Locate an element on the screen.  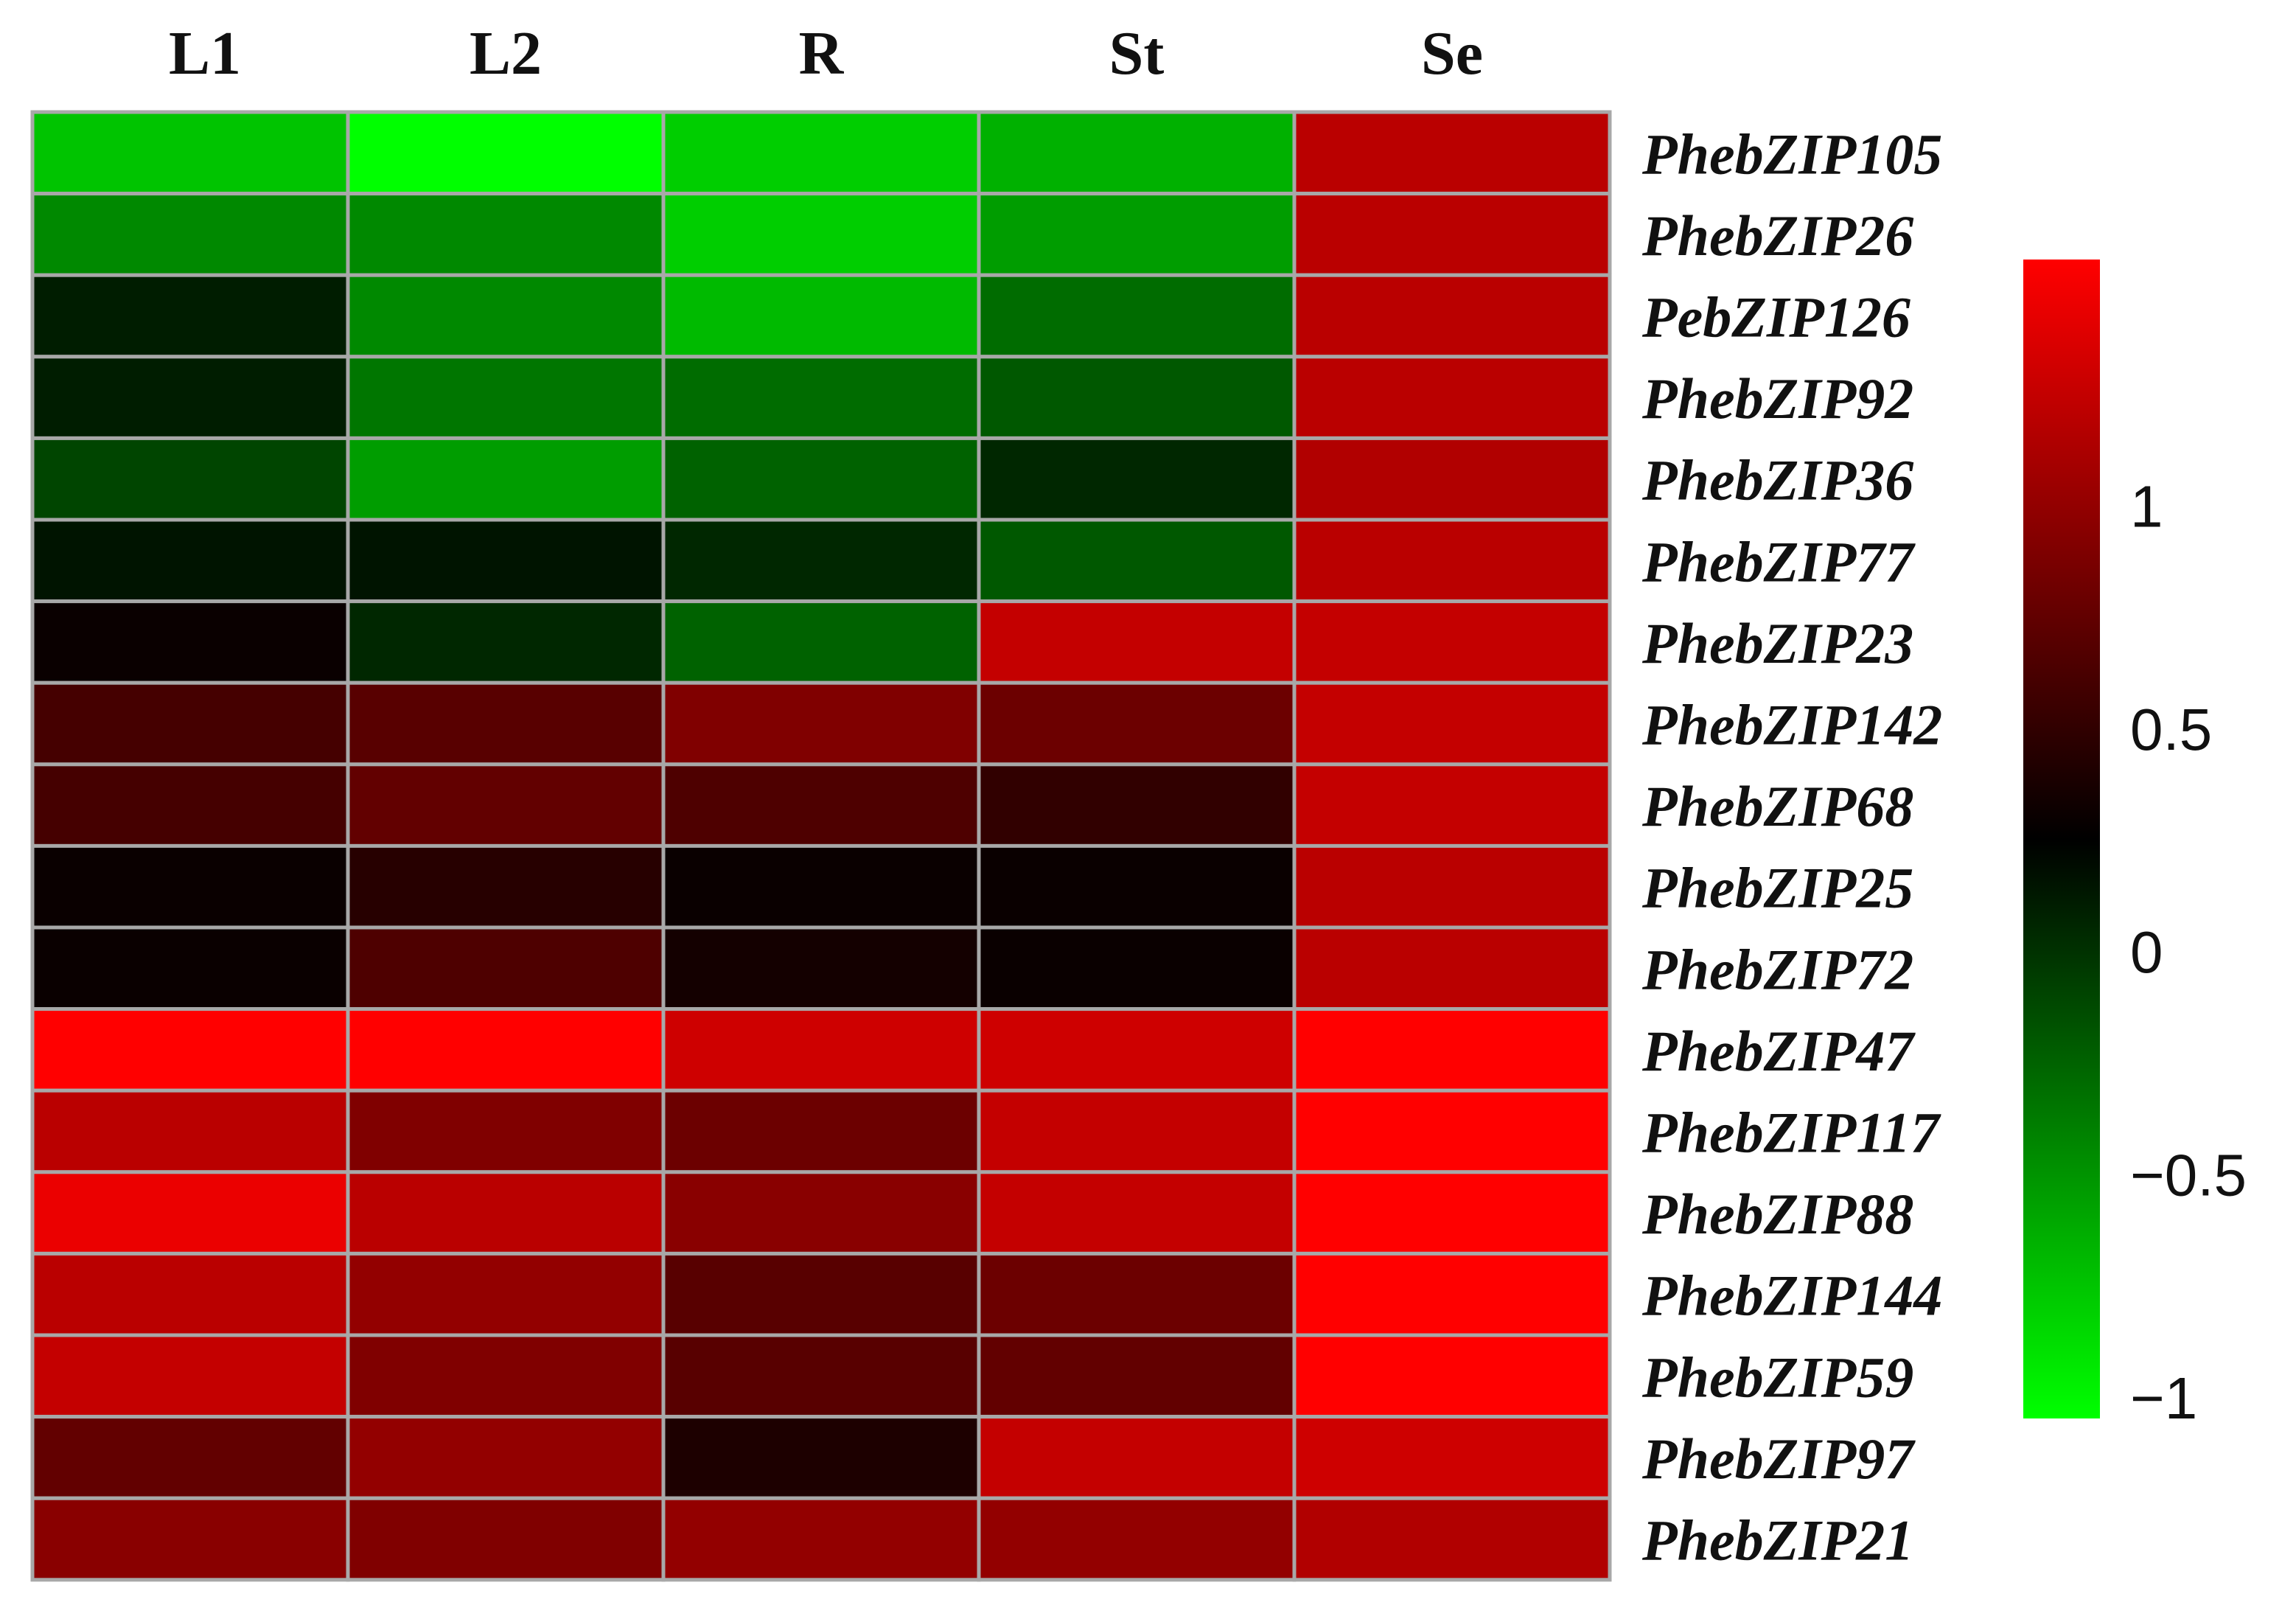
row-label: PhebZIP68 is located at coordinates (1777, 806).